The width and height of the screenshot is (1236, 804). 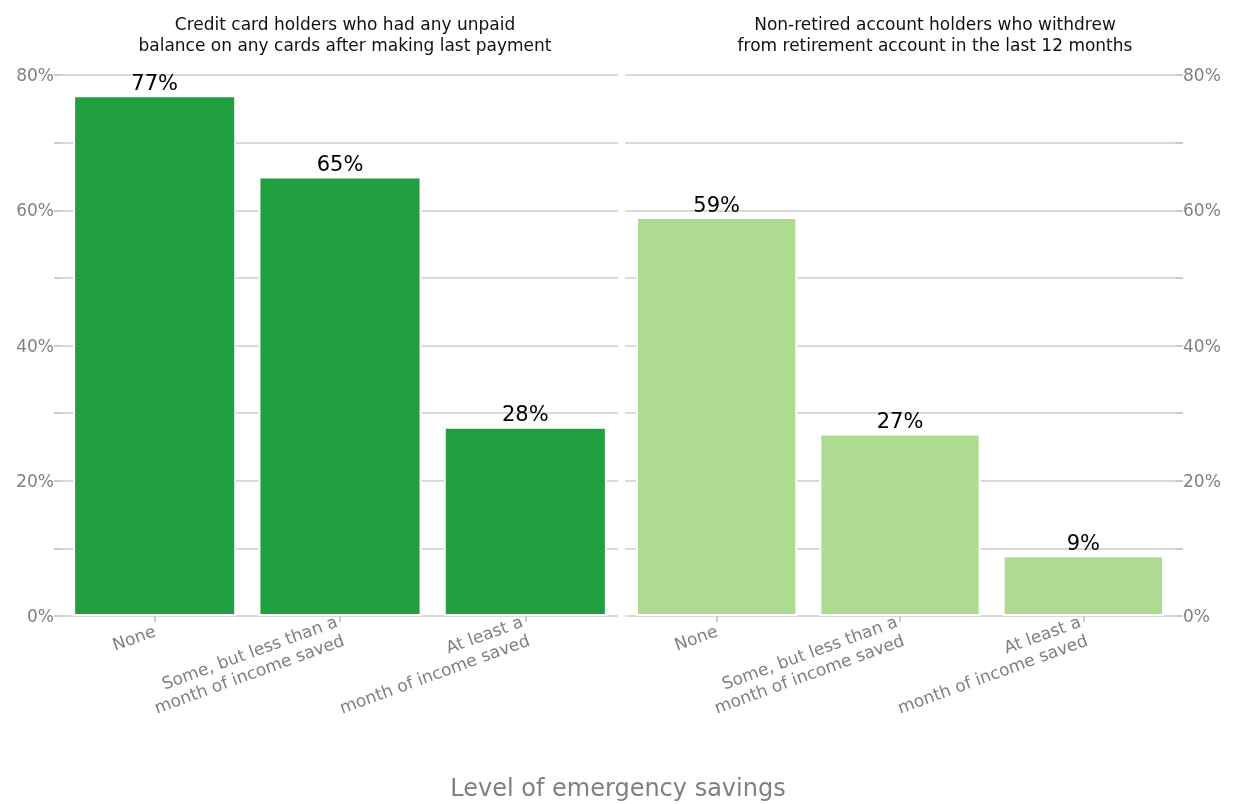 What do you see at coordinates (35, 480) in the screenshot?
I see `y-tick-label: 20%` at bounding box center [35, 480].